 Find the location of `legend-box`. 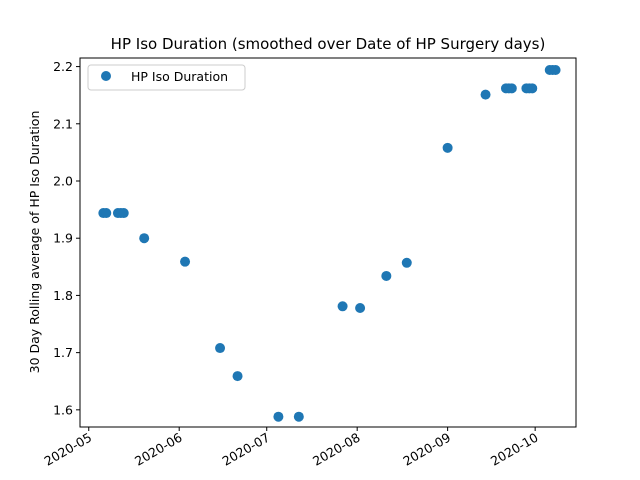

legend-box is located at coordinates (166, 77).